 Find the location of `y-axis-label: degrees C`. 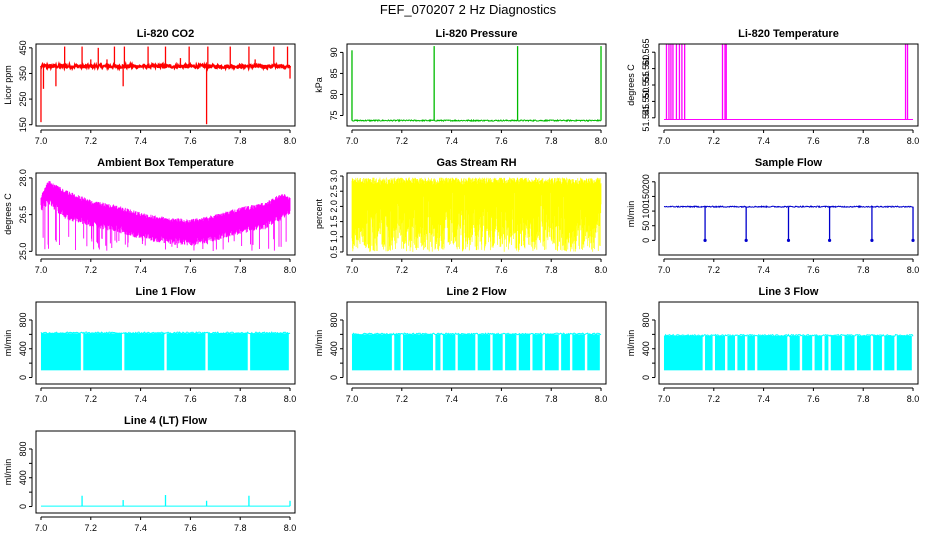

y-axis-label: degrees C is located at coordinates (631, 85).